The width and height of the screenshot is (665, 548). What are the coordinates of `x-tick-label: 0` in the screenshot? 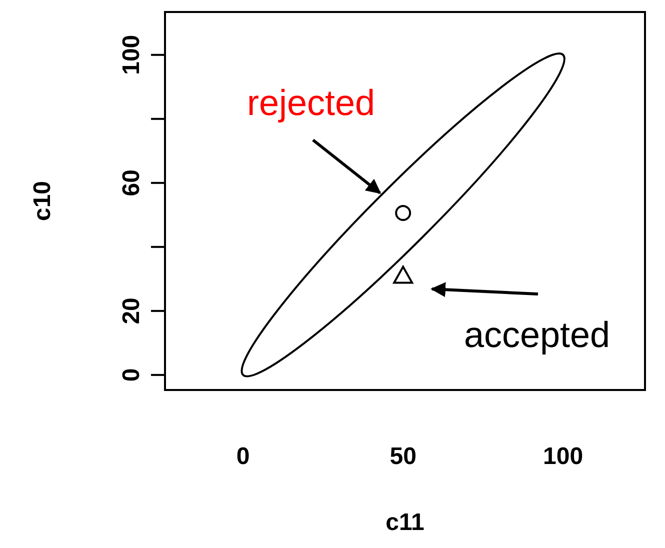 It's located at (243, 456).